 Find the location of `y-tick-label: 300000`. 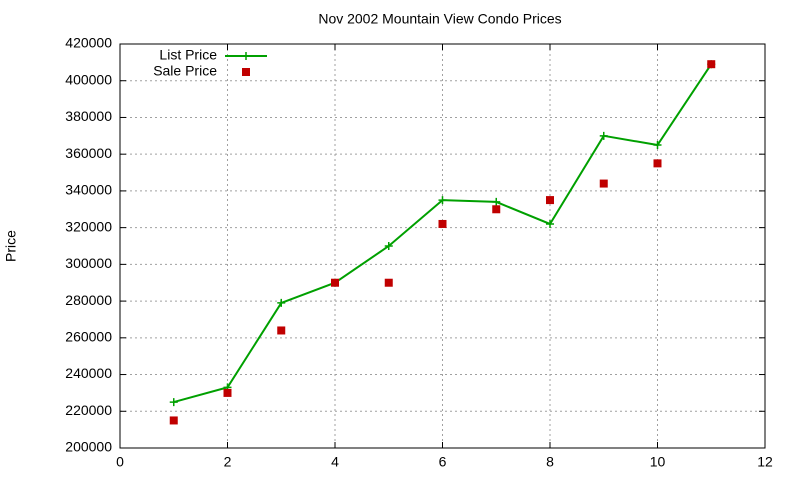

y-tick-label: 300000 is located at coordinates (88, 263).